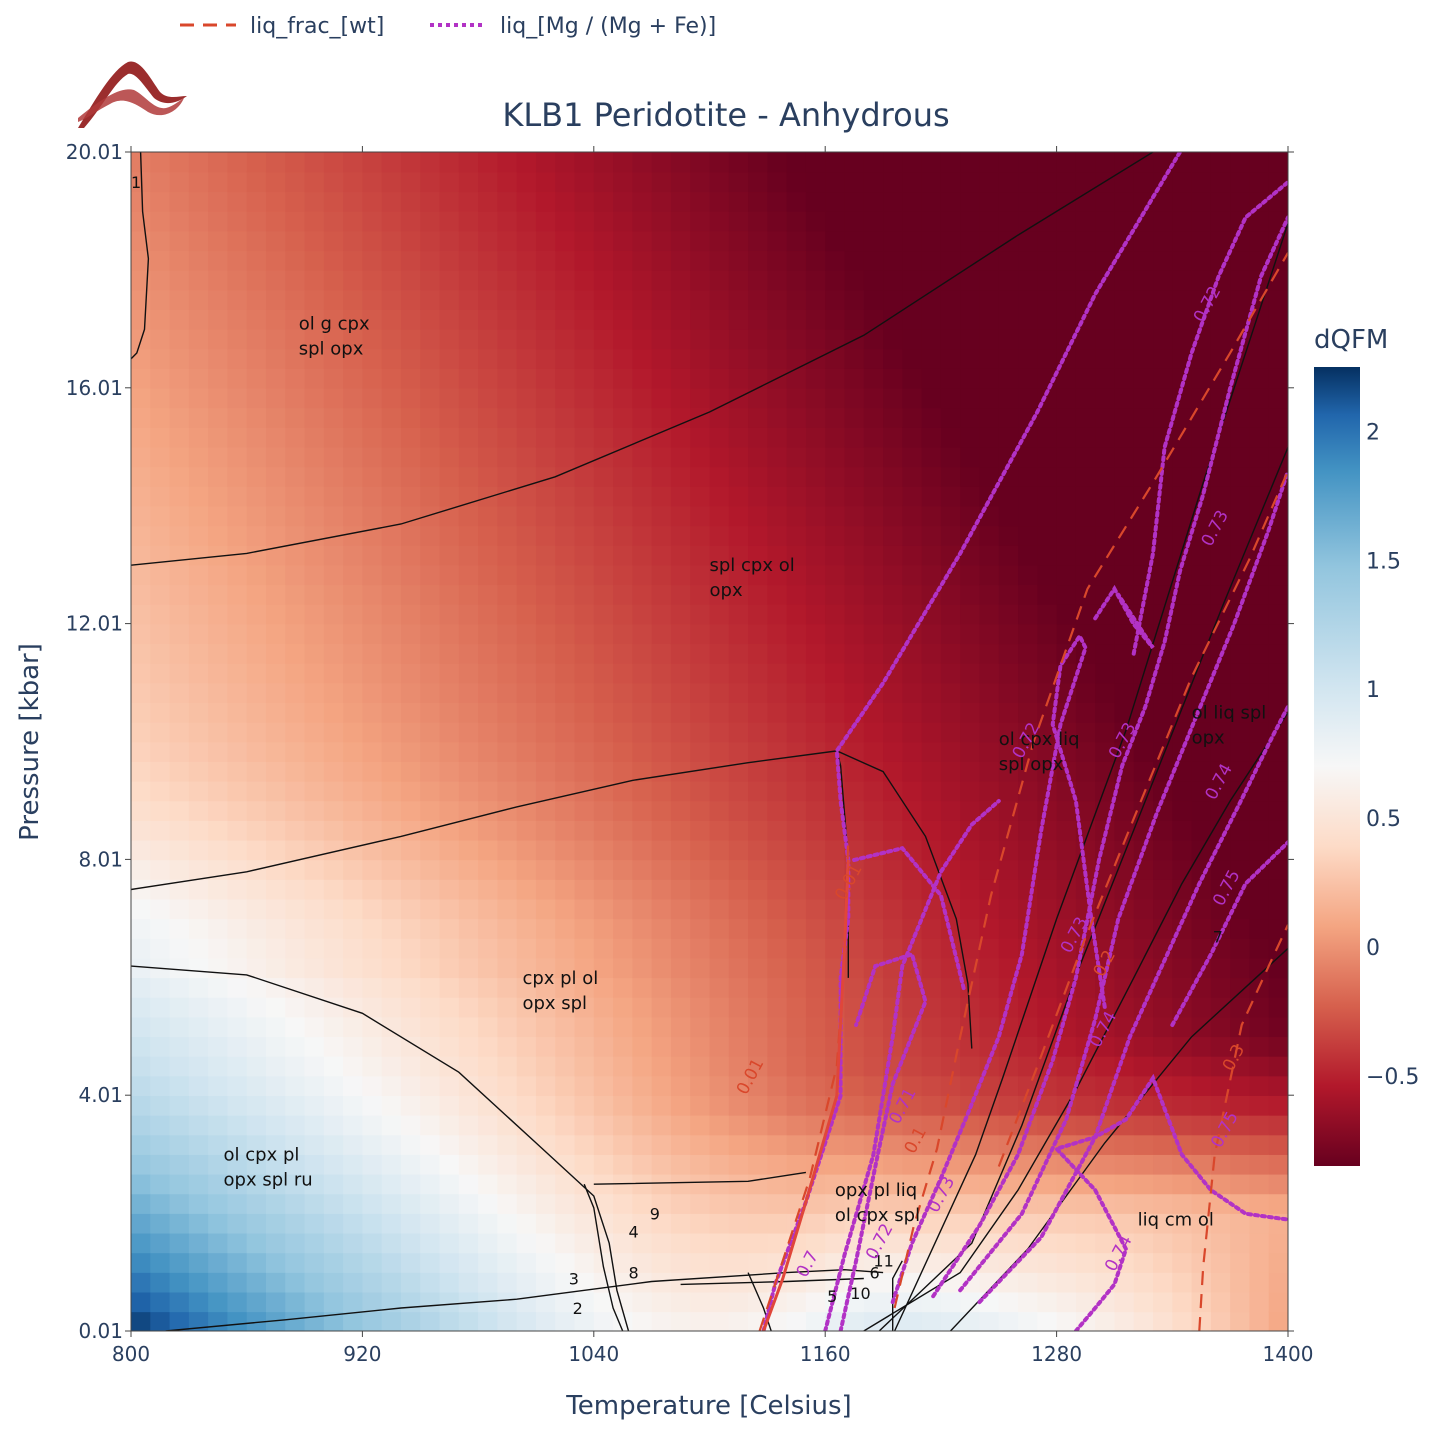  What do you see at coordinates (448, 26) in the screenshot?
I see `legend: liq_frac_[wt] liq_[Mg / (Mg + Fe)]` at bounding box center [448, 26].